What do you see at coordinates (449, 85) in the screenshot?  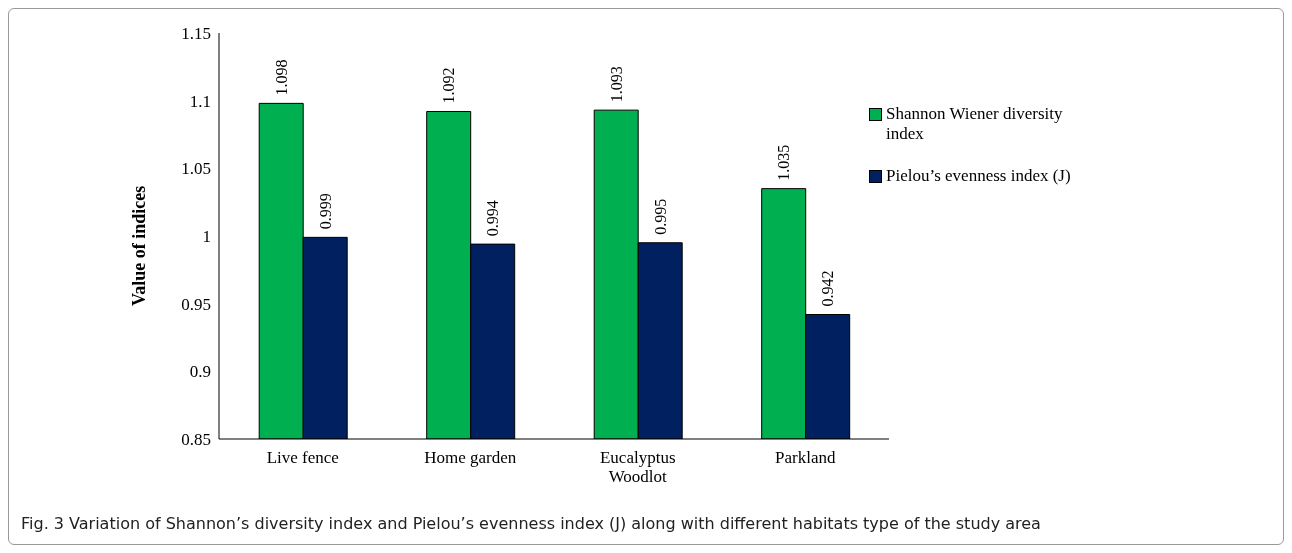 I see `data-label: 1.092` at bounding box center [449, 85].